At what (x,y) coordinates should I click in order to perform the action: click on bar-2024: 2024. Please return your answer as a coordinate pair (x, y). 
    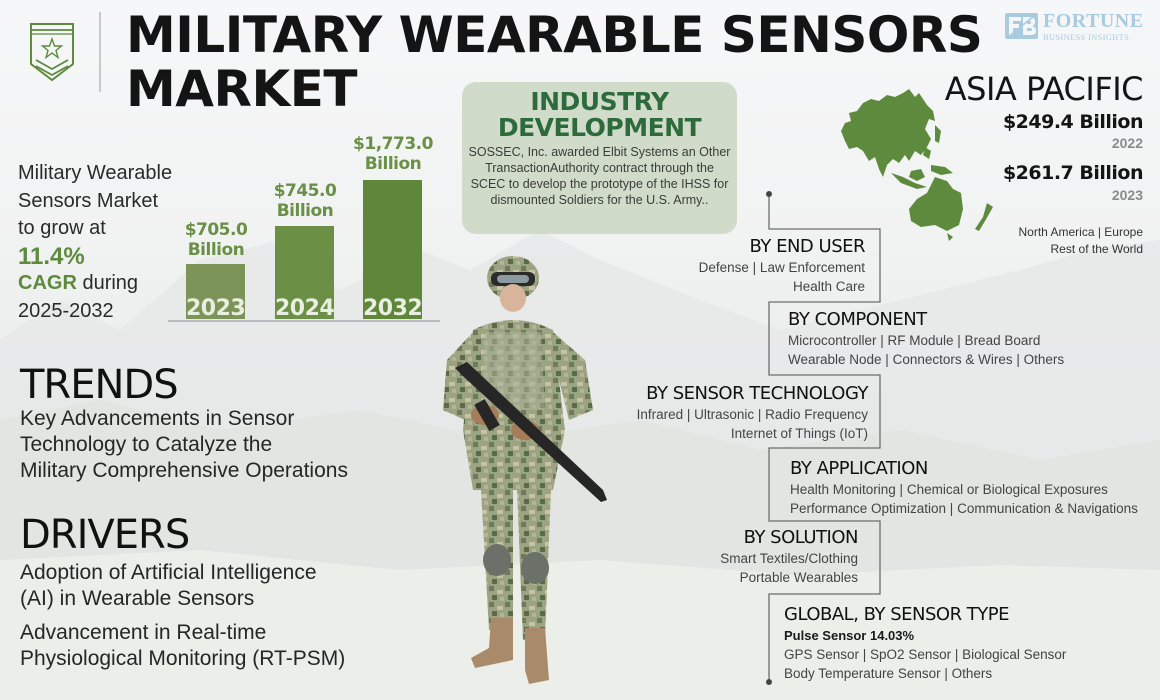
    Looking at the image, I should click on (305, 273).